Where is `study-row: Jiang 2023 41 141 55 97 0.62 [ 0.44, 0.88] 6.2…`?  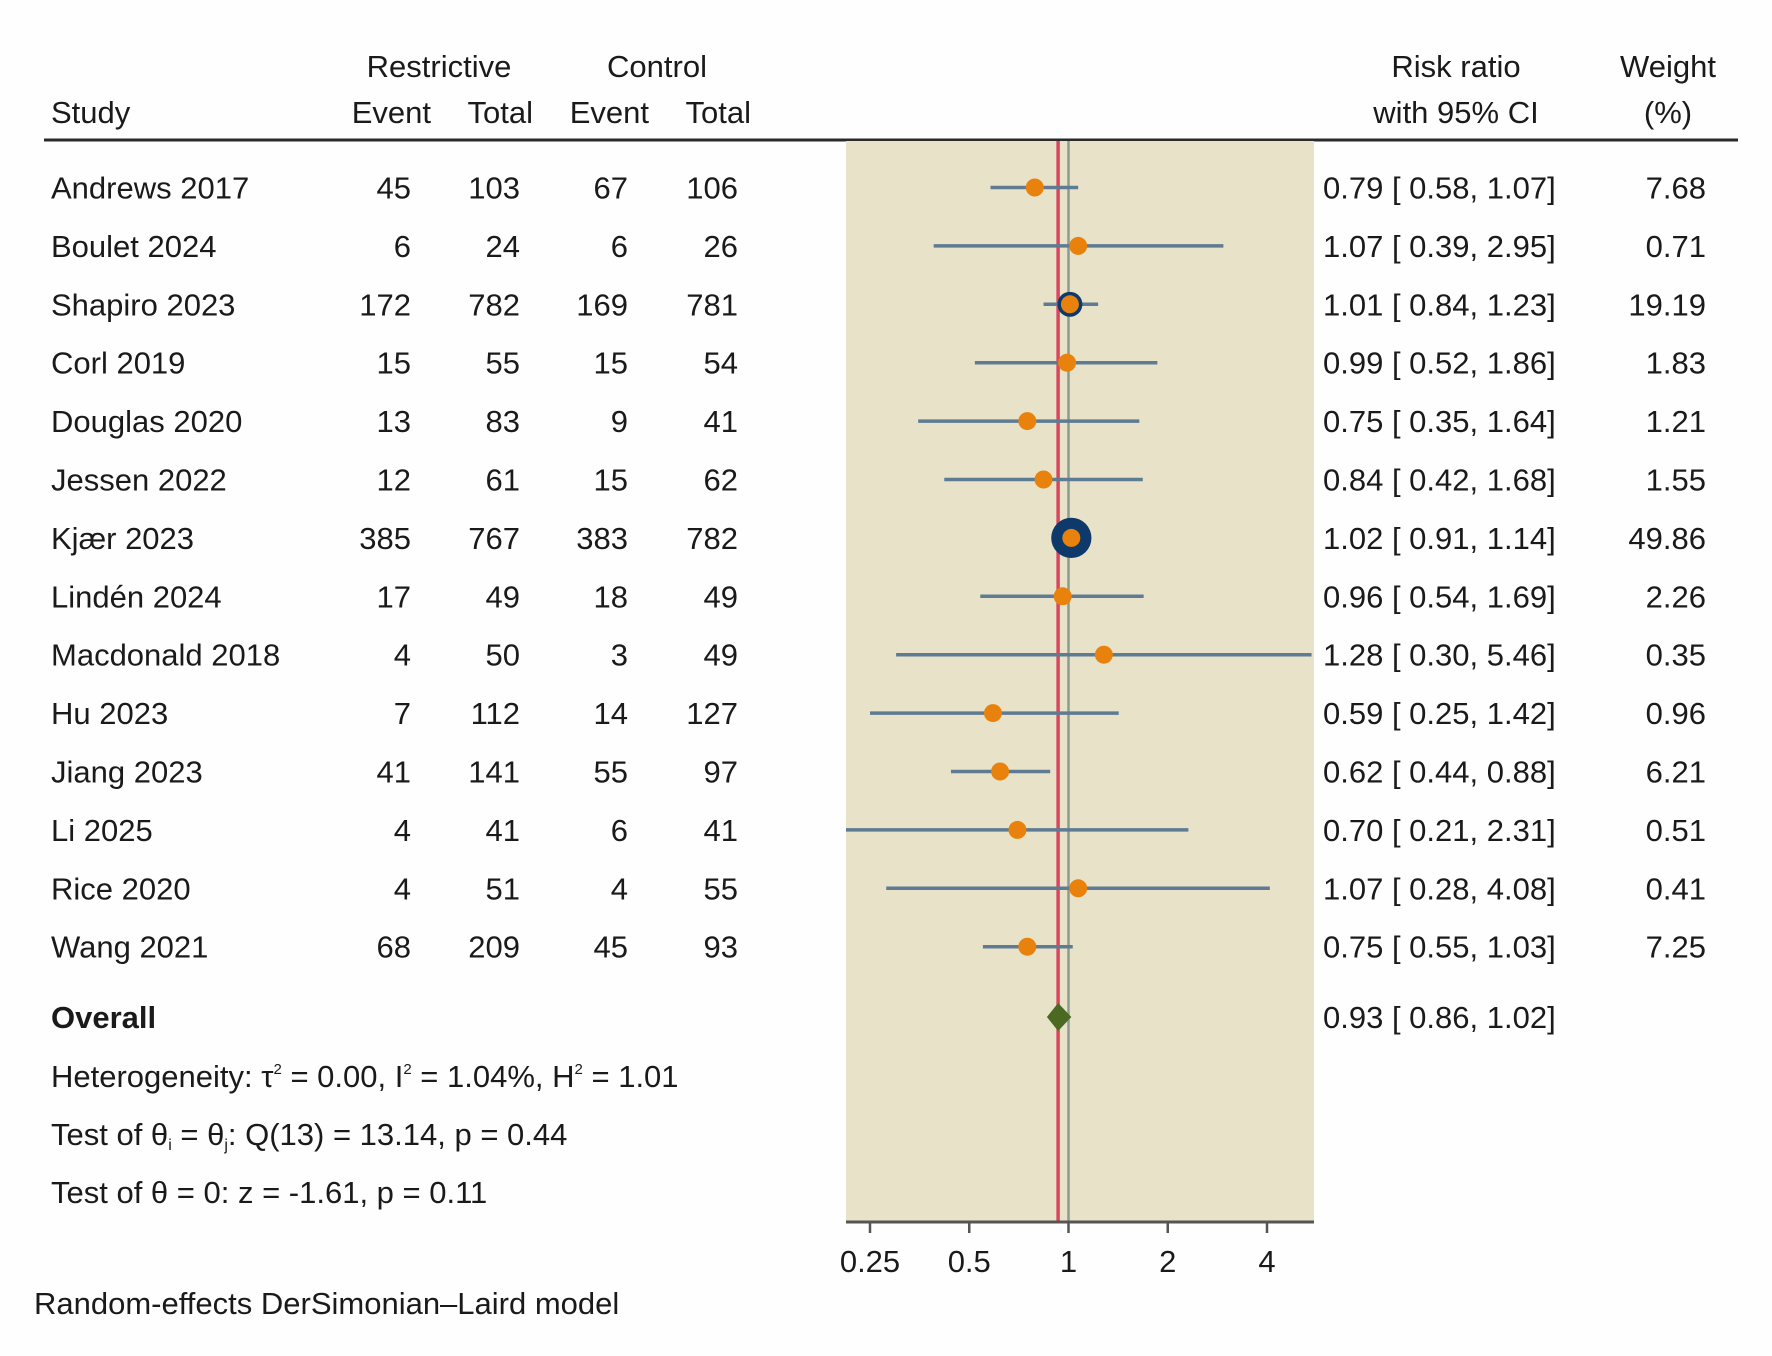
study-row: Jiang 2023 41 141 55 97 0.62 [ 0.44, 0.88] 6.2… is located at coordinates (878, 772).